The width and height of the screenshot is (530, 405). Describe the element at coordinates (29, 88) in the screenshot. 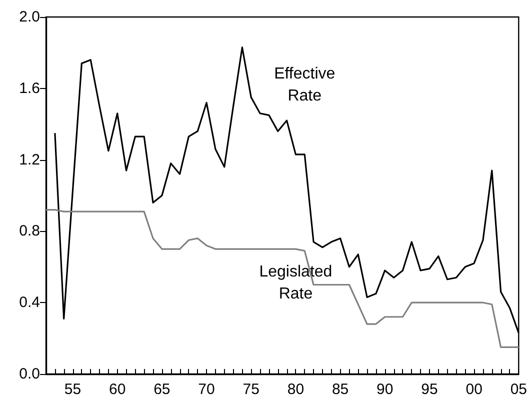

I see `y-tick-label: 1.6` at that location.